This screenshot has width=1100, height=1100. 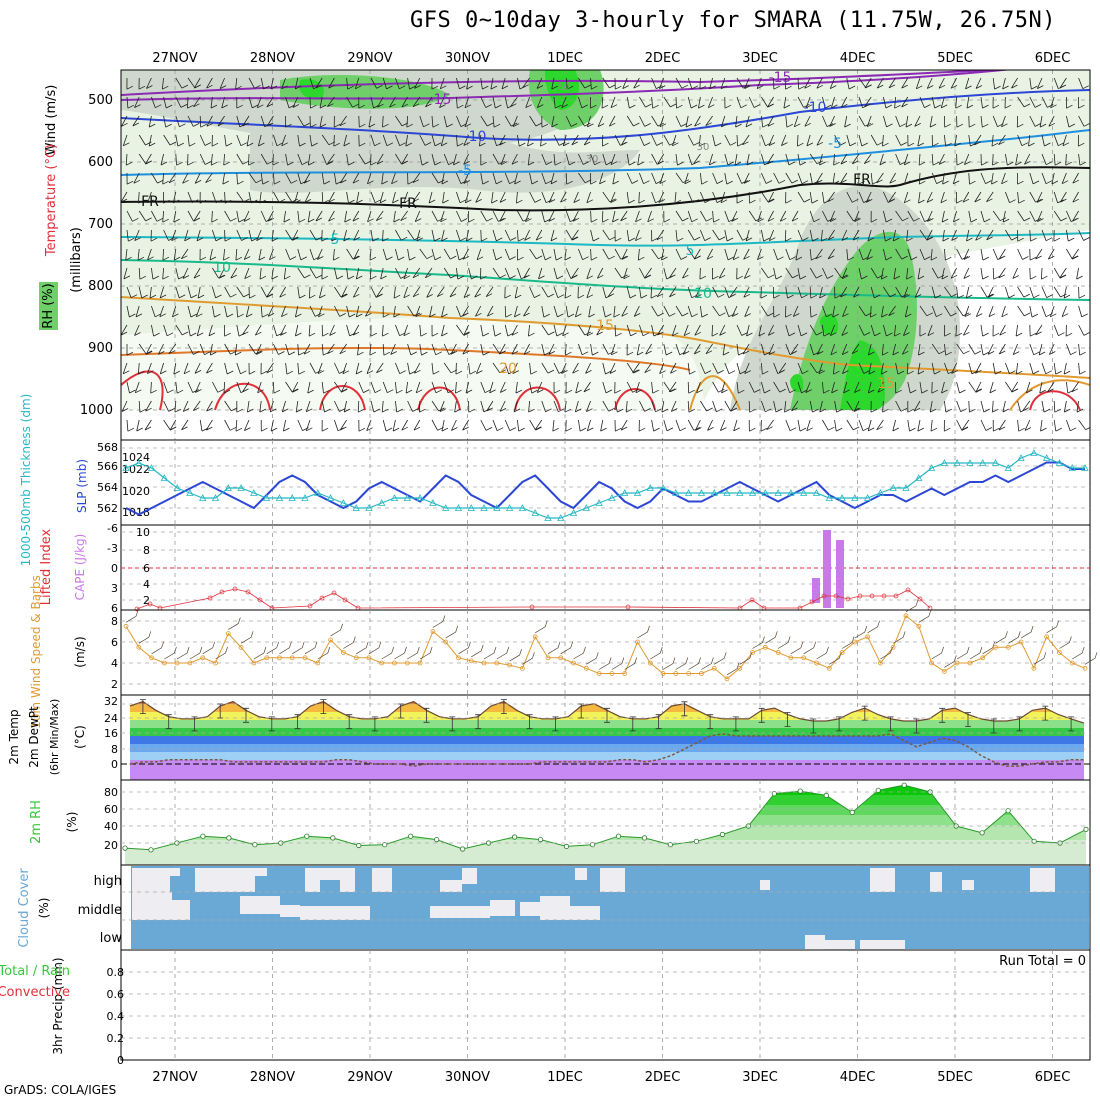 I want to click on axis-tick: 1020, so click(x=136, y=491).